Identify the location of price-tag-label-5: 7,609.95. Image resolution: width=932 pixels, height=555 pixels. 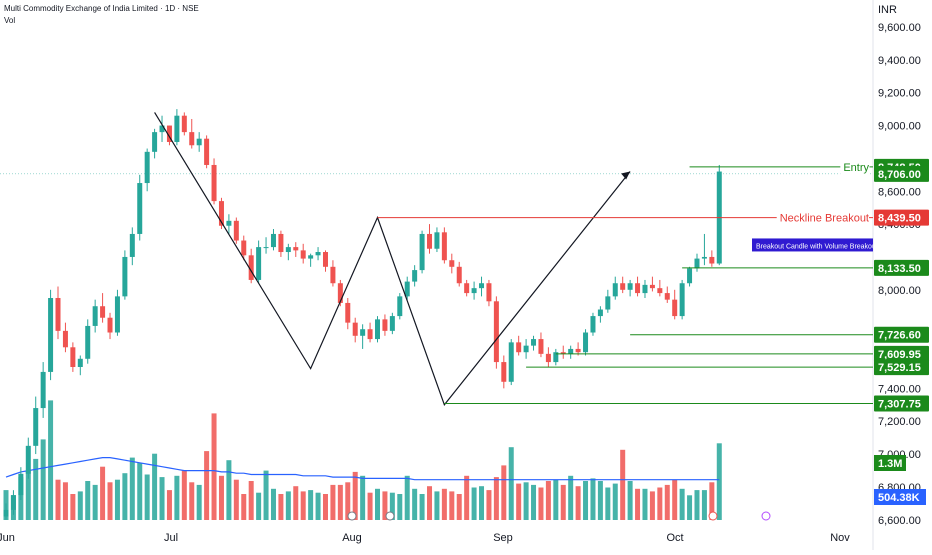
(899, 355).